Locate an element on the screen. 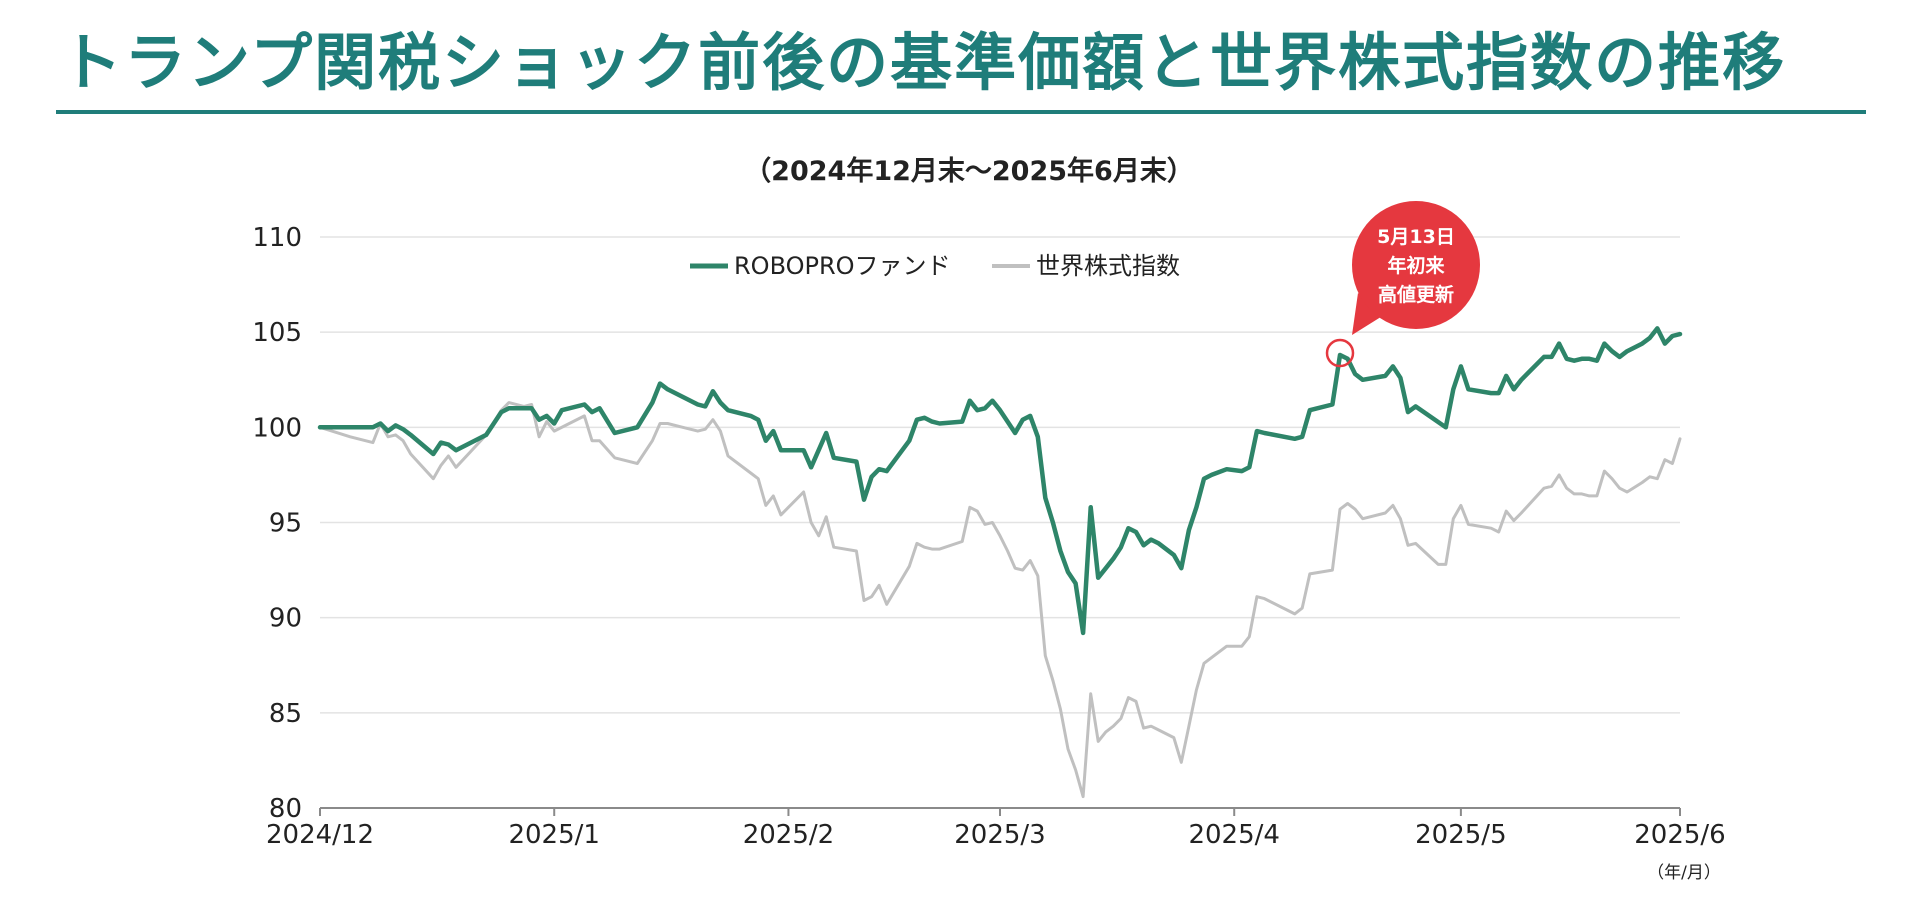 Image resolution: width=1920 pixels, height=901 pixels. y-tick-label: 90 is located at coordinates (285, 619).